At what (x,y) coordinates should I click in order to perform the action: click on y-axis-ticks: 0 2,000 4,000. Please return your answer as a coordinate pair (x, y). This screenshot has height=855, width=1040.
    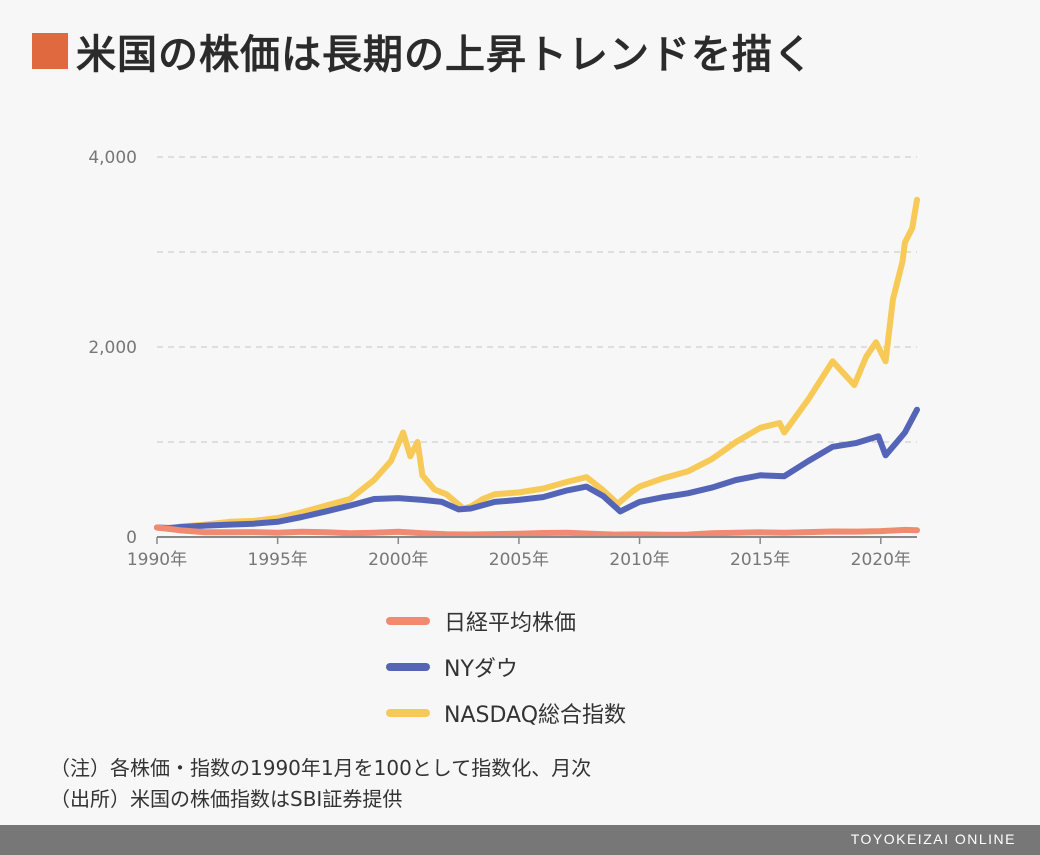
    Looking at the image, I should click on (112, 348).